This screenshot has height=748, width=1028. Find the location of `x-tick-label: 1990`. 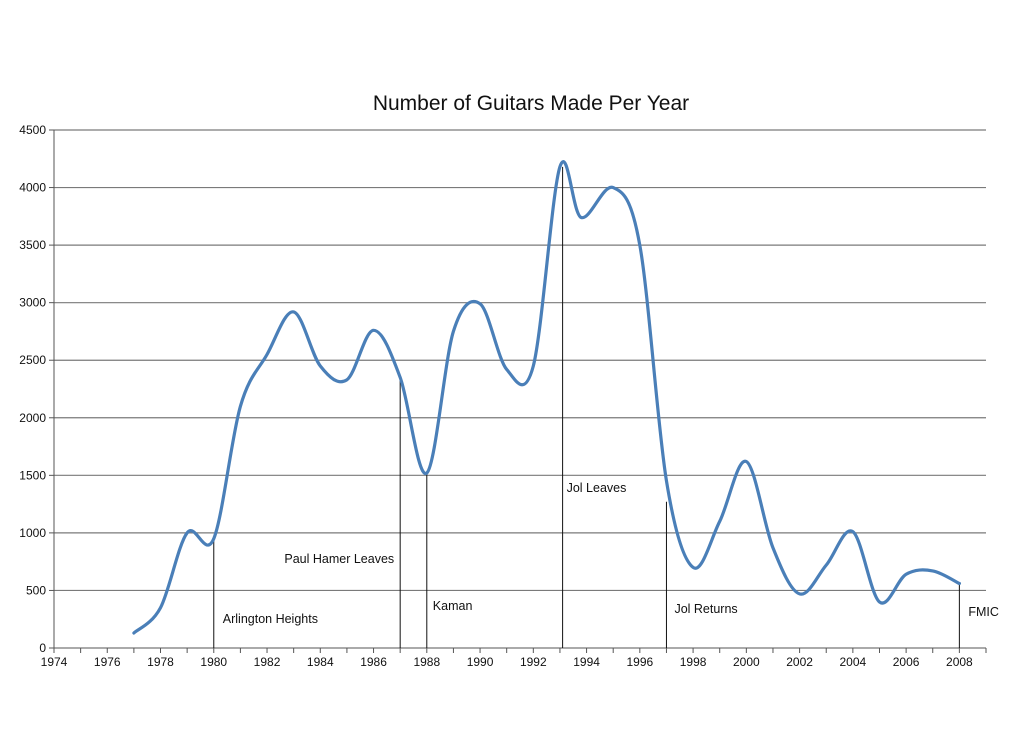

x-tick-label: 1990 is located at coordinates (480, 662).